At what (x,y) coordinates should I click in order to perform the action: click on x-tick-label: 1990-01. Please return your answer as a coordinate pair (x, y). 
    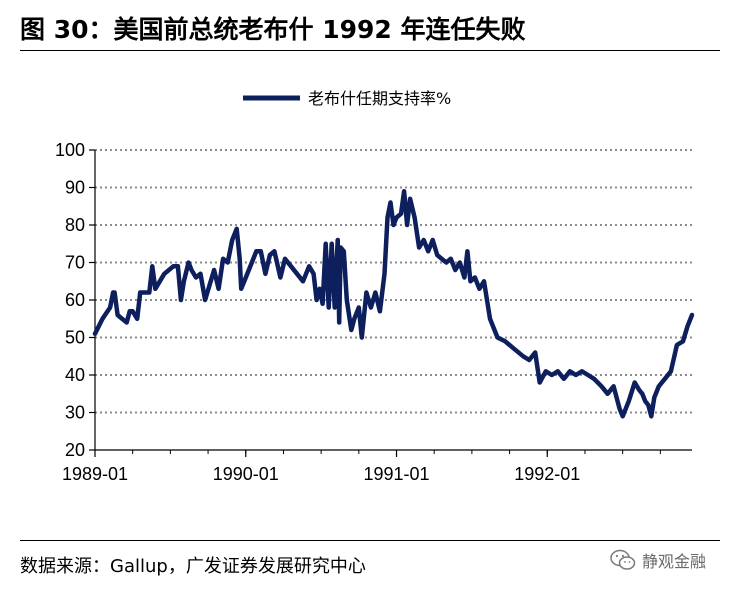
    Looking at the image, I should click on (246, 474).